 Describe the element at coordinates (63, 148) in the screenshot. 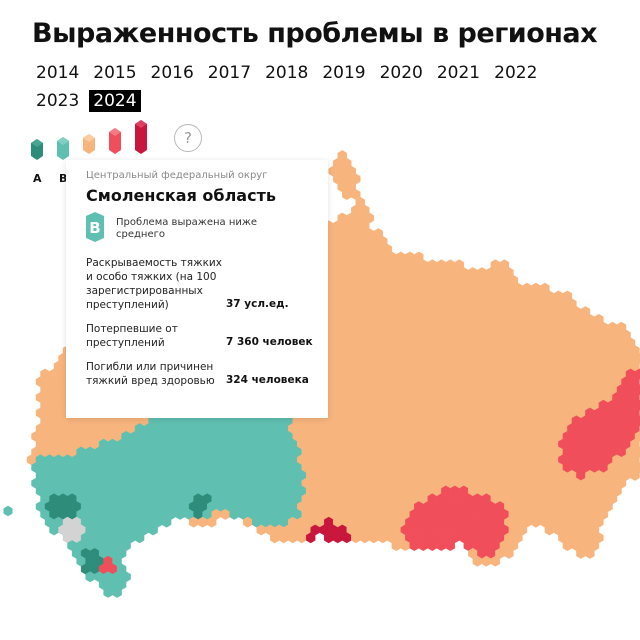

I see `legend-bar-b` at that location.